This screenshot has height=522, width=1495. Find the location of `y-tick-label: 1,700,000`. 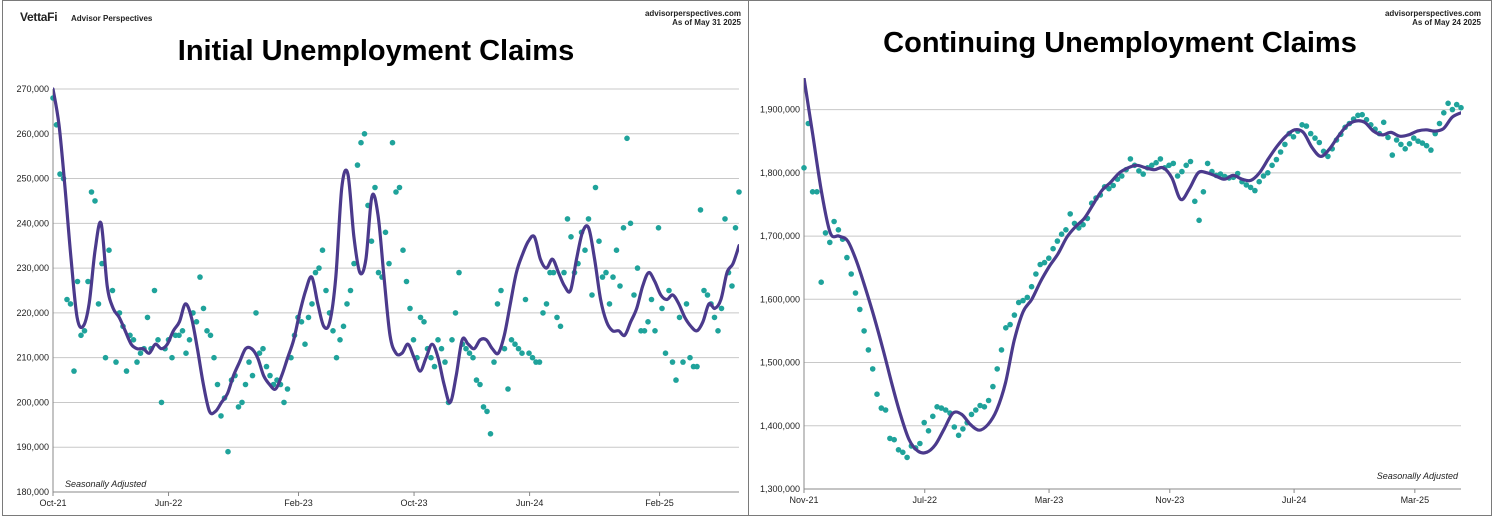

y-tick-label: 1,700,000 is located at coordinates (780, 236).